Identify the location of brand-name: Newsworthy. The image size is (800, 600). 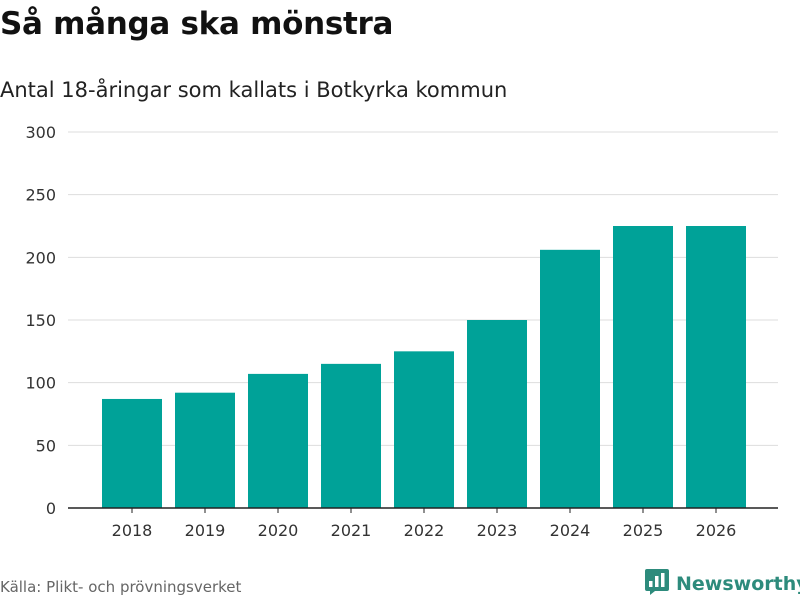
(738, 584).